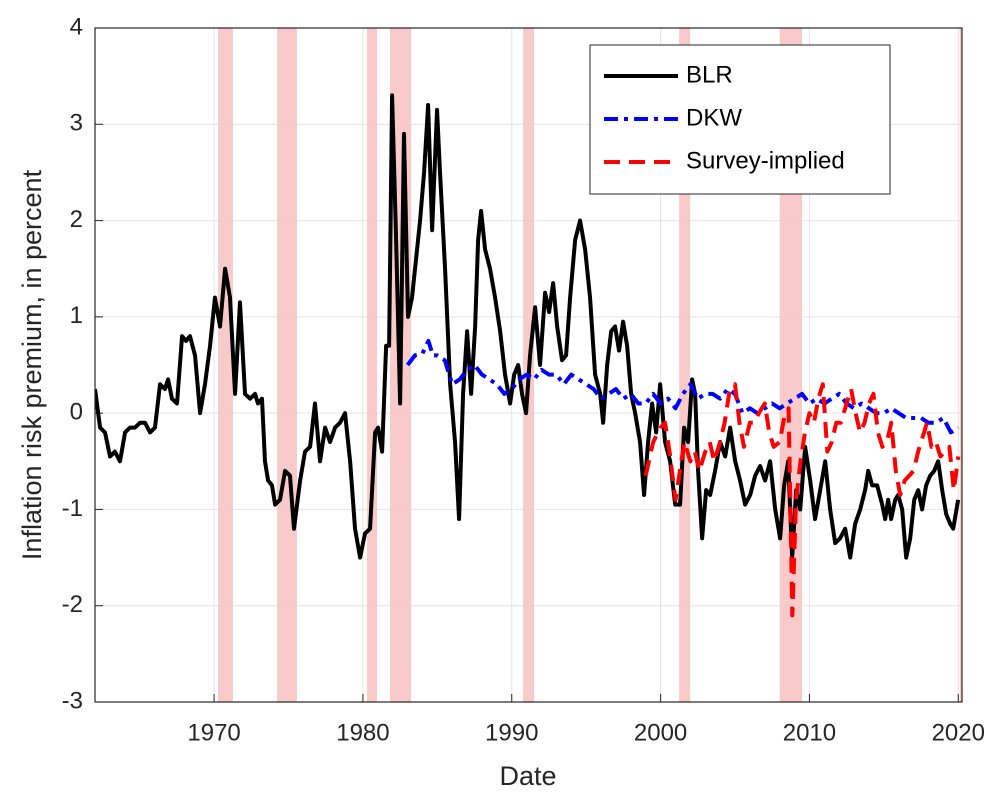  I want to click on x-tick-label: 1970, so click(213, 732).